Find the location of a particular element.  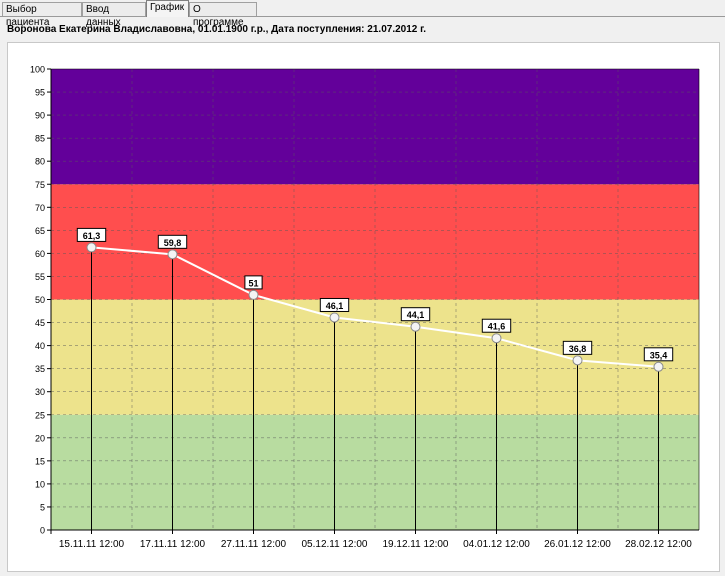

x-tick-label: 26.01.12 12:00 is located at coordinates (577, 544).